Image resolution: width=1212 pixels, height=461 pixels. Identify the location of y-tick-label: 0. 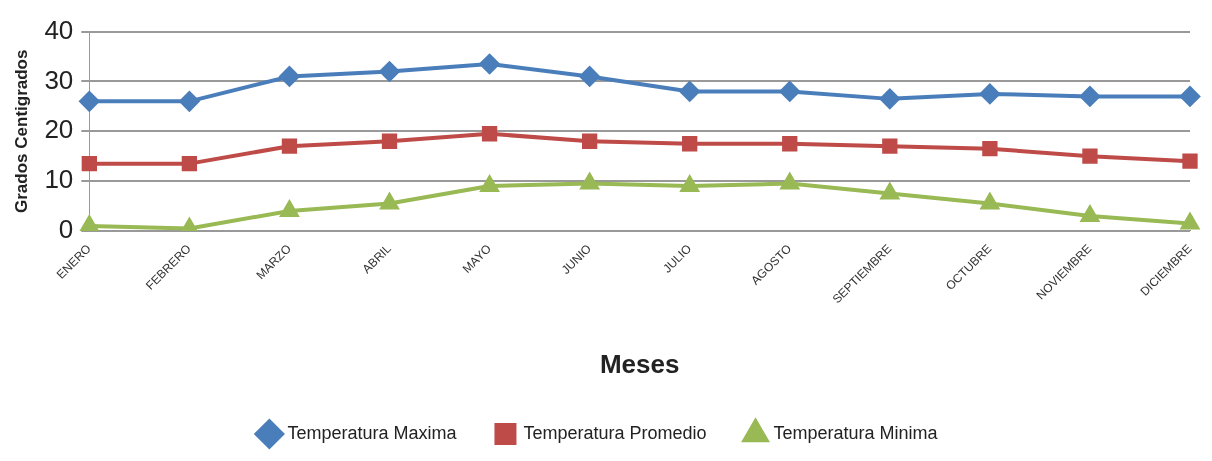
(66, 229).